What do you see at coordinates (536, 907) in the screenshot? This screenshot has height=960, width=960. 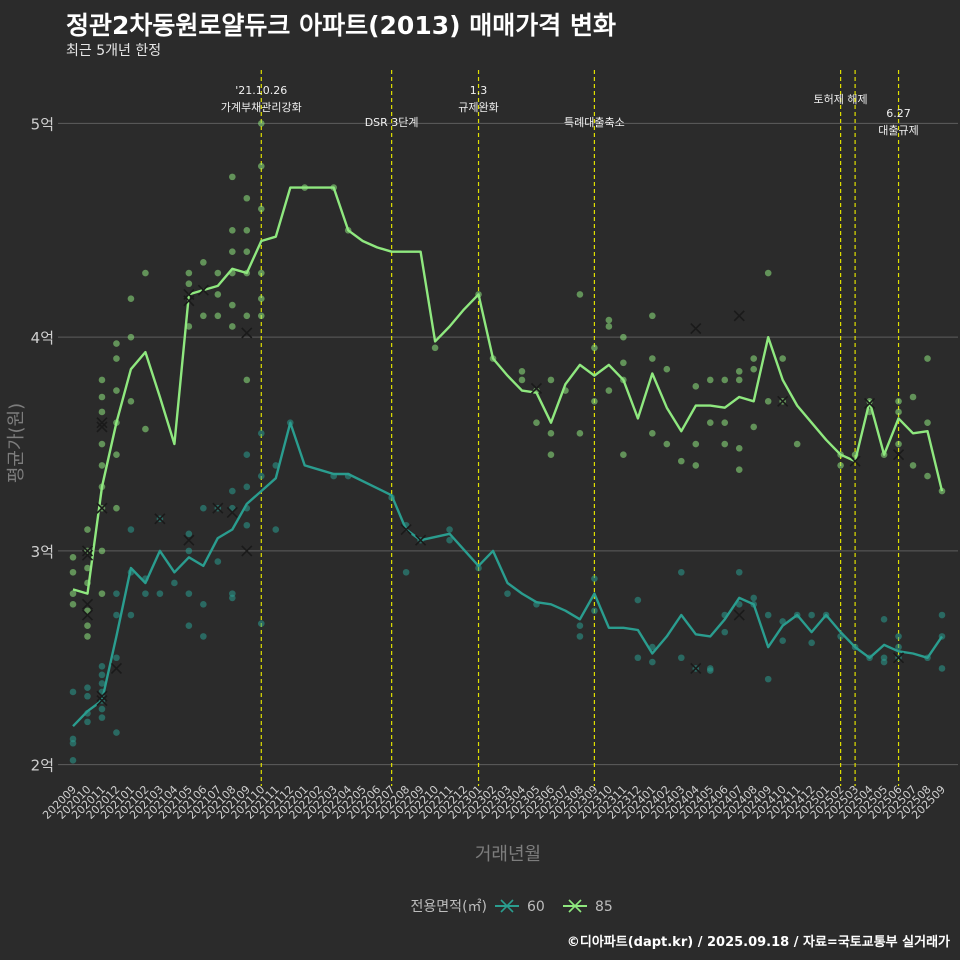 I see `legend-label: 60` at bounding box center [536, 907].